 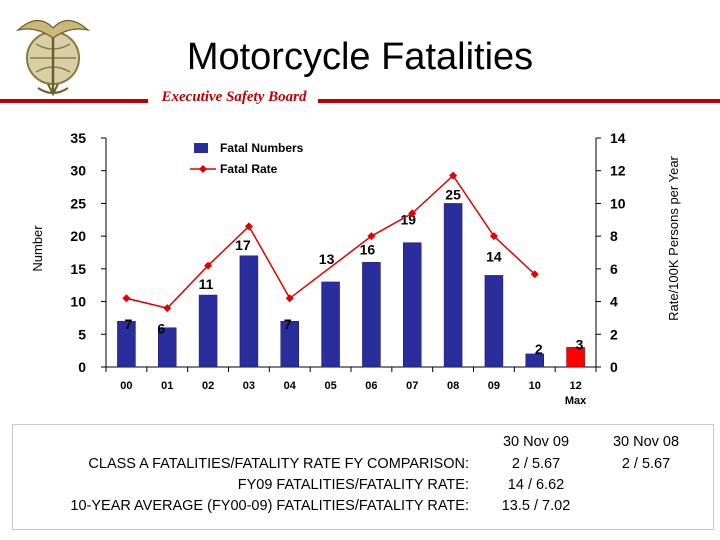 What do you see at coordinates (53, 57) in the screenshot?
I see `eagle-globe-anchor-emblem-icon` at bounding box center [53, 57].